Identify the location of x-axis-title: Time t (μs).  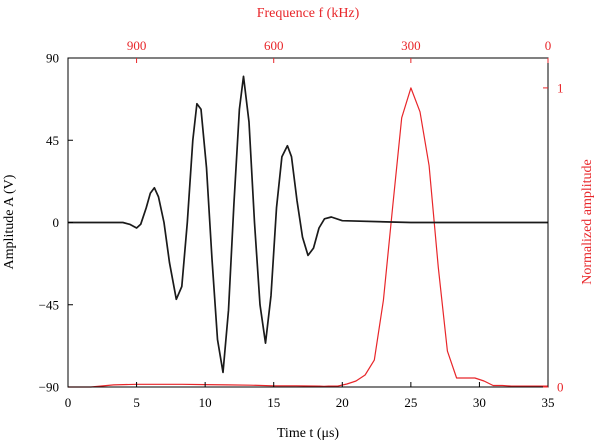
(308, 433).